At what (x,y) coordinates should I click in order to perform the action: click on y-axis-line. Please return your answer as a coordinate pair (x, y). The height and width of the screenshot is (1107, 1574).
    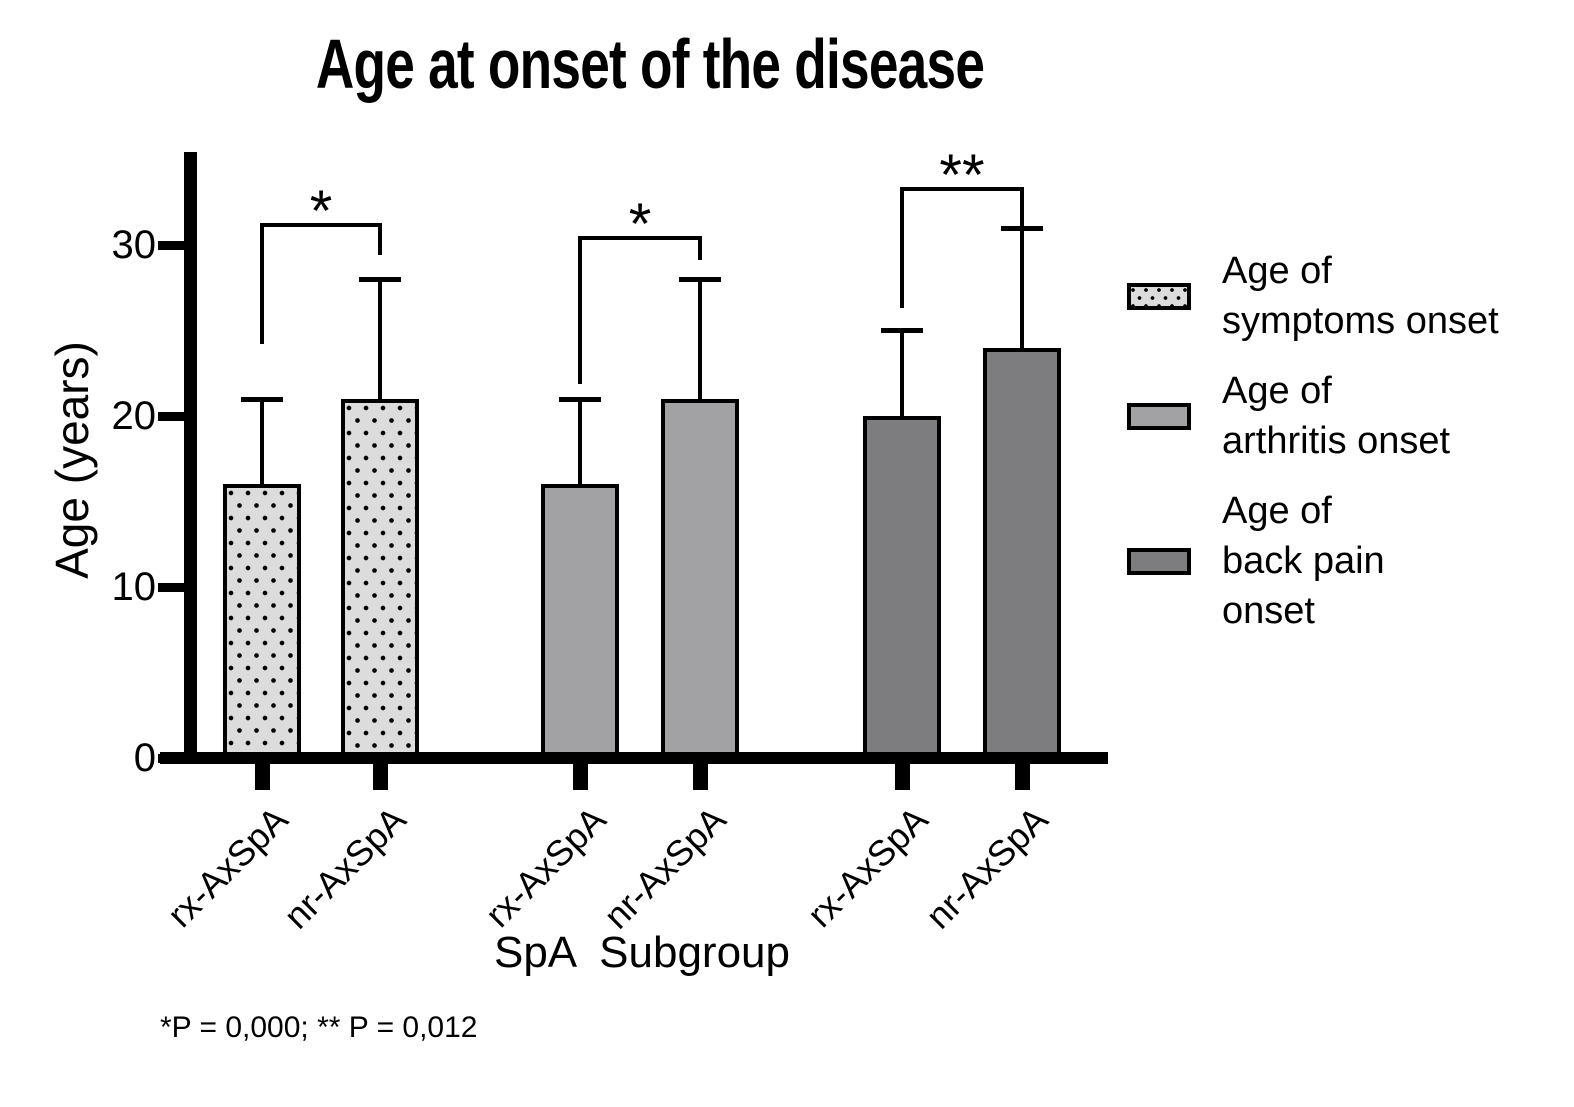
    Looking at the image, I should click on (190, 458).